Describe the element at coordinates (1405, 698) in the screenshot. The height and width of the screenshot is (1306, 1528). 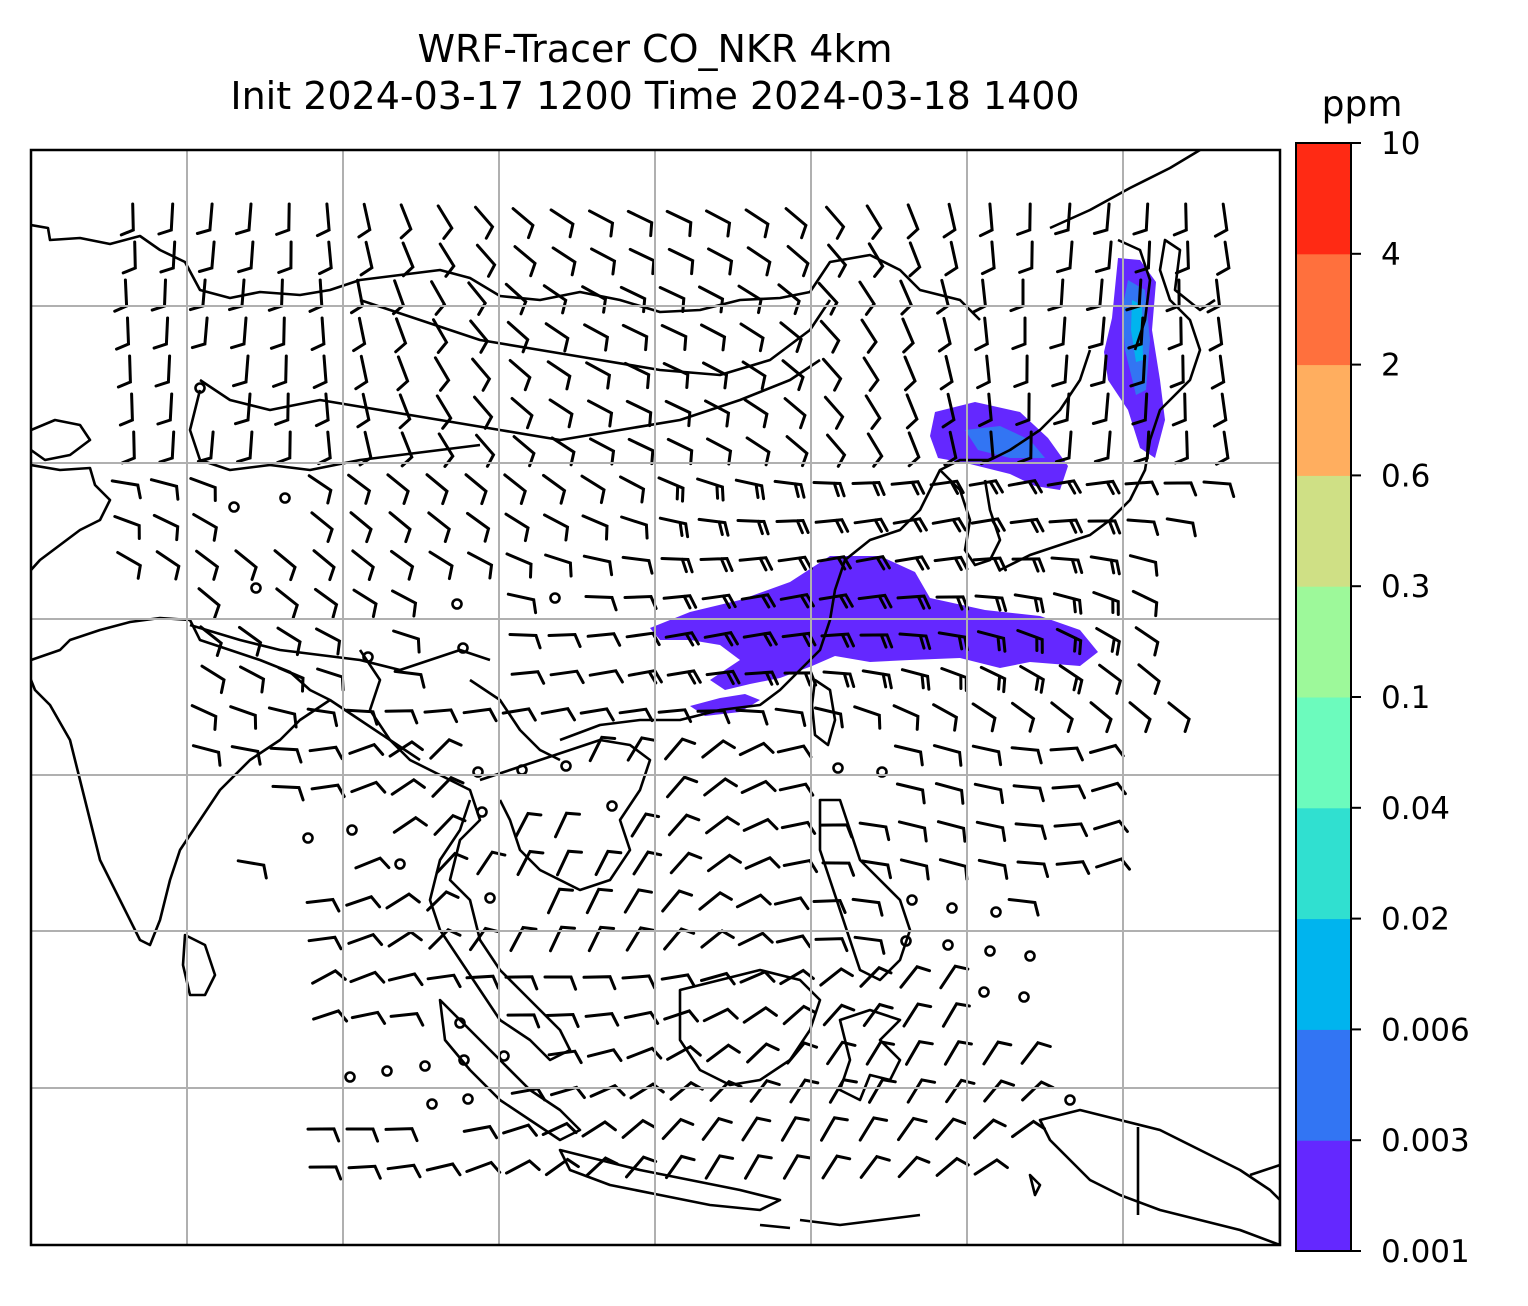
I see `colorbar-tick-label: 0.1` at that location.